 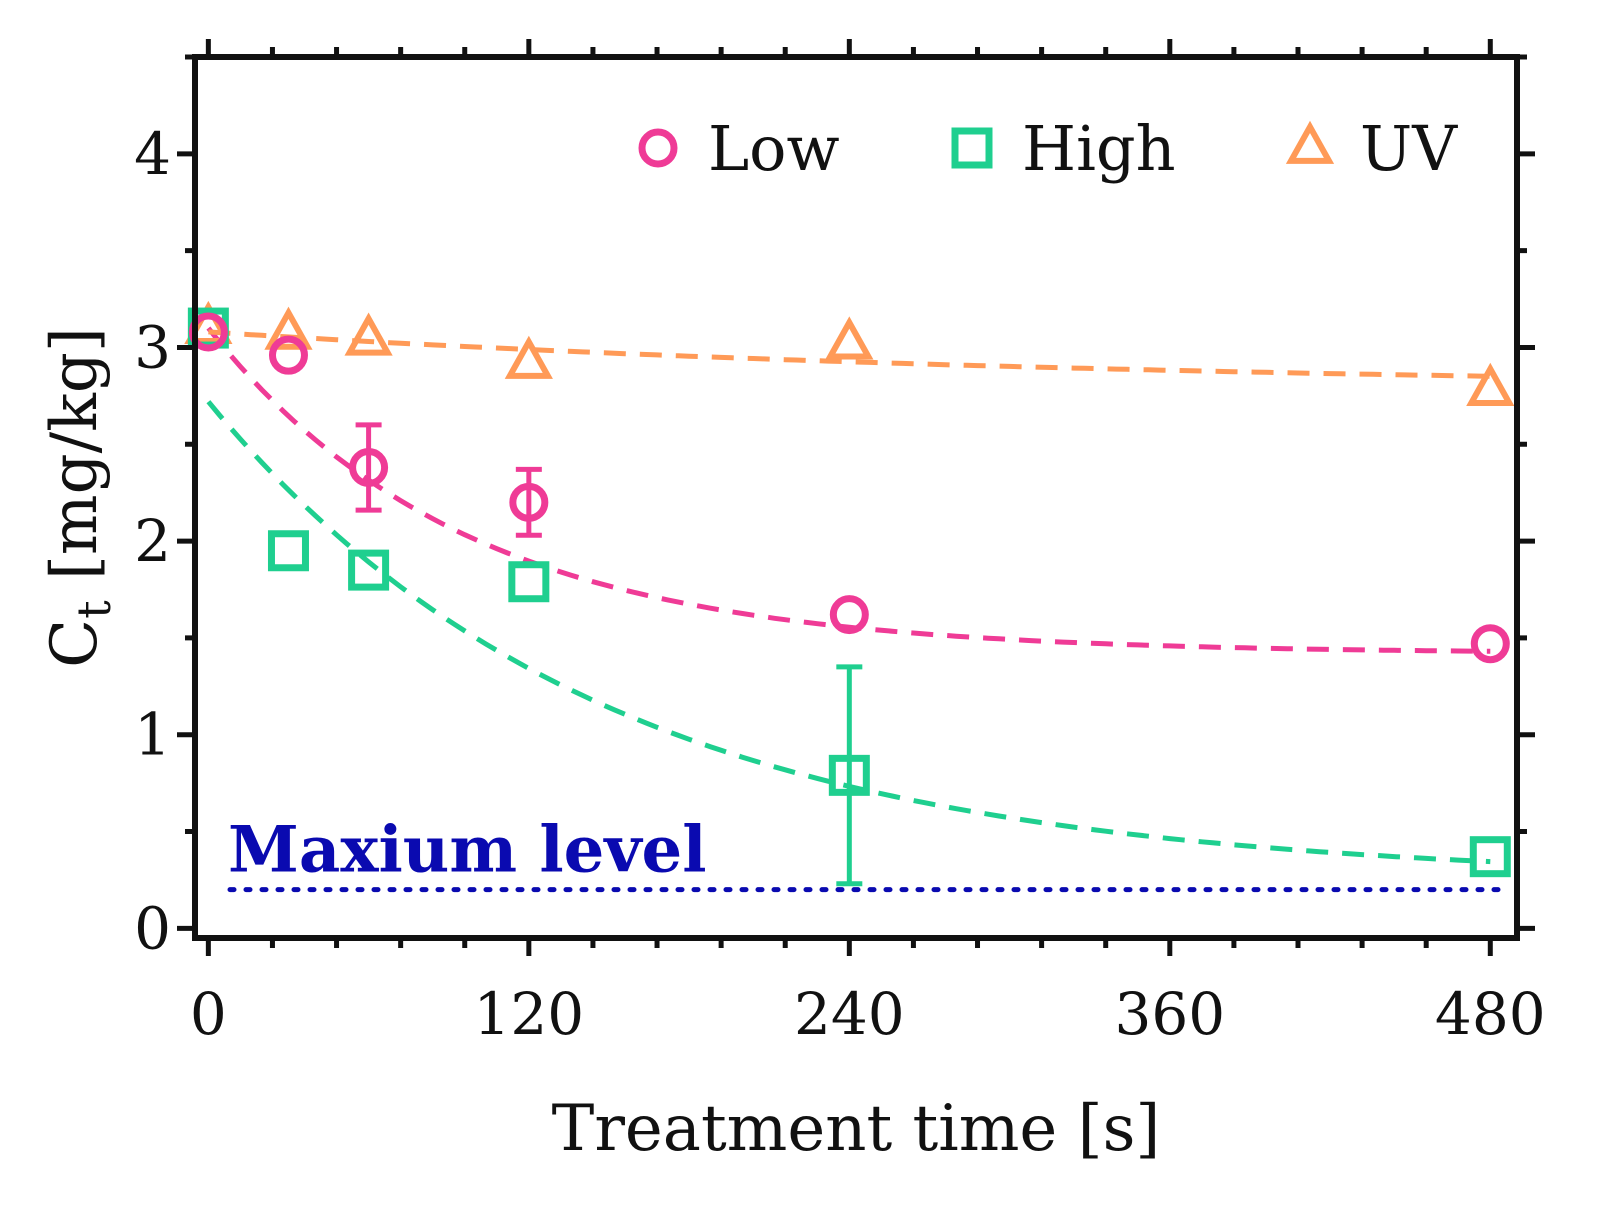 What do you see at coordinates (774, 148) in the screenshot?
I see `legend-label-low: Low` at bounding box center [774, 148].